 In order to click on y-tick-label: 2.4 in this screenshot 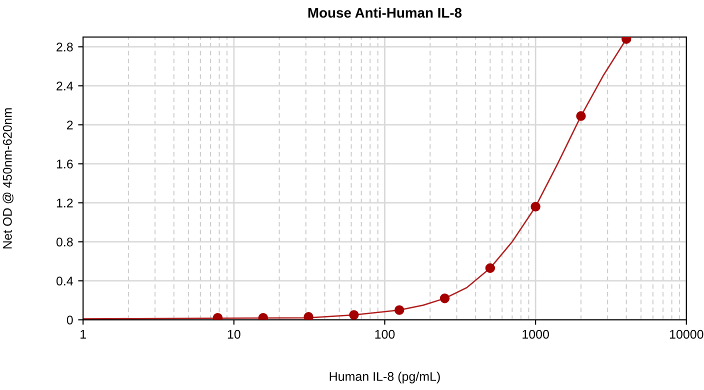, I will do `click(64, 86)`.